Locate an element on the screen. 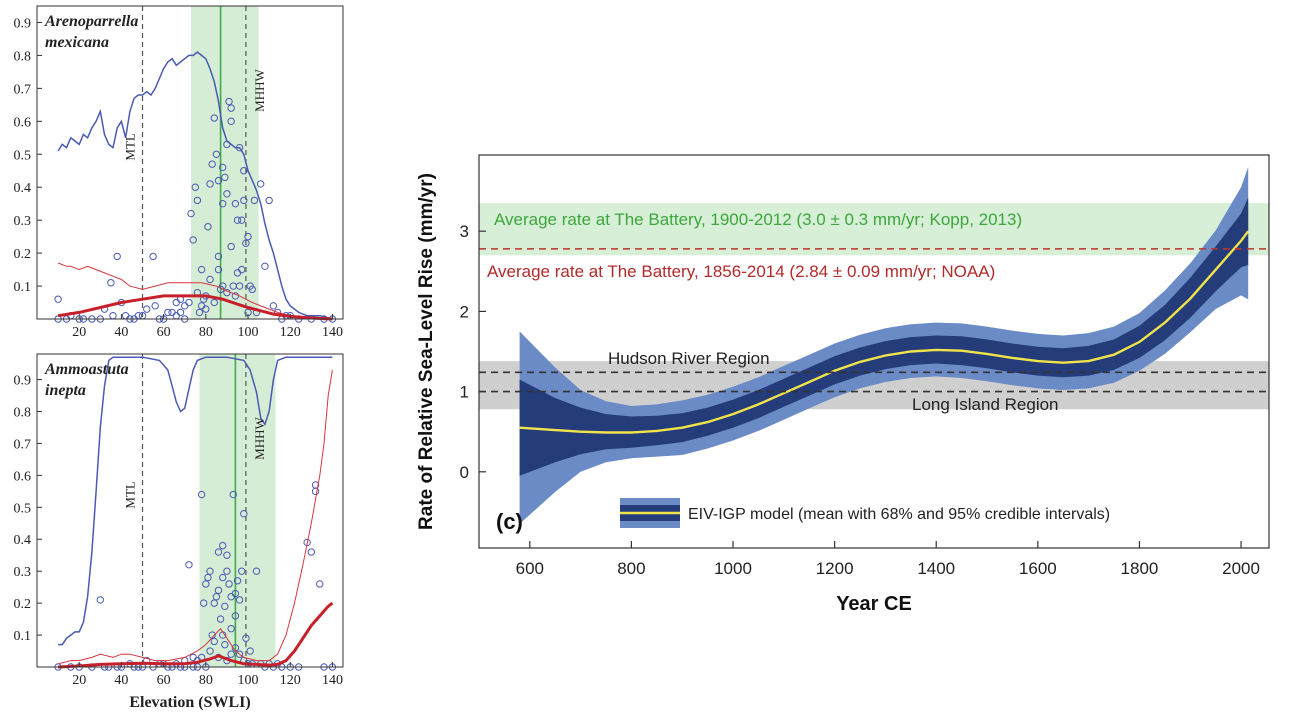 Image resolution: width=1302 pixels, height=716 pixels. x-tick-label: 1400 is located at coordinates (936, 568).